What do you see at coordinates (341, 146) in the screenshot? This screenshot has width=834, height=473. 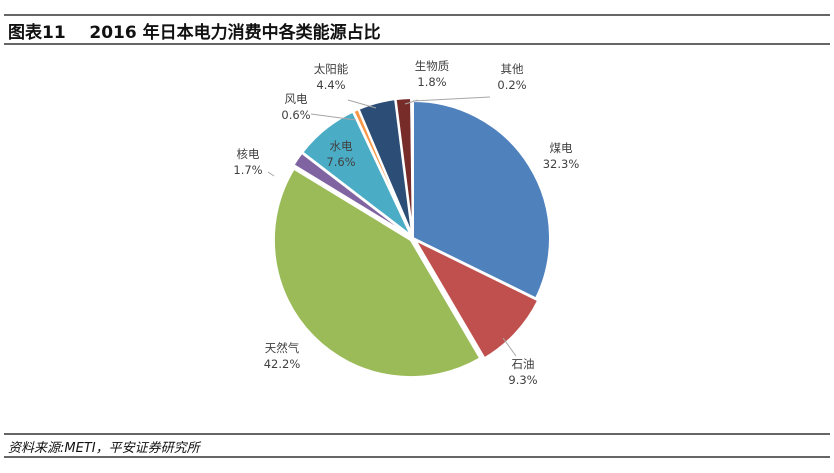 I see `slice-label-4: 水电` at bounding box center [341, 146].